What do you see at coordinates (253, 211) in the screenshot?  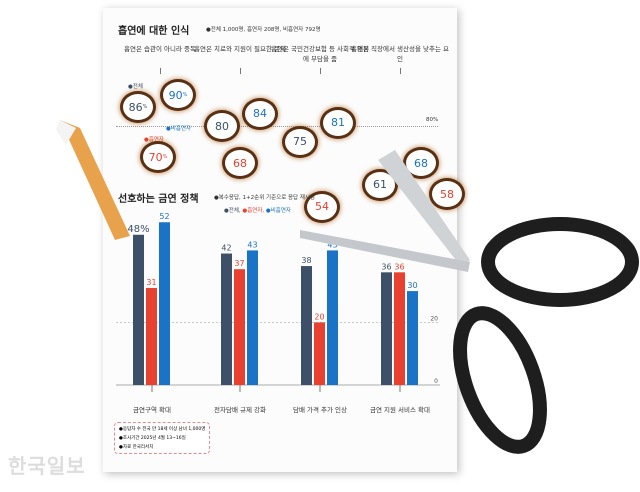 I see `legend-smoker: ●흡연자,` at bounding box center [253, 211].